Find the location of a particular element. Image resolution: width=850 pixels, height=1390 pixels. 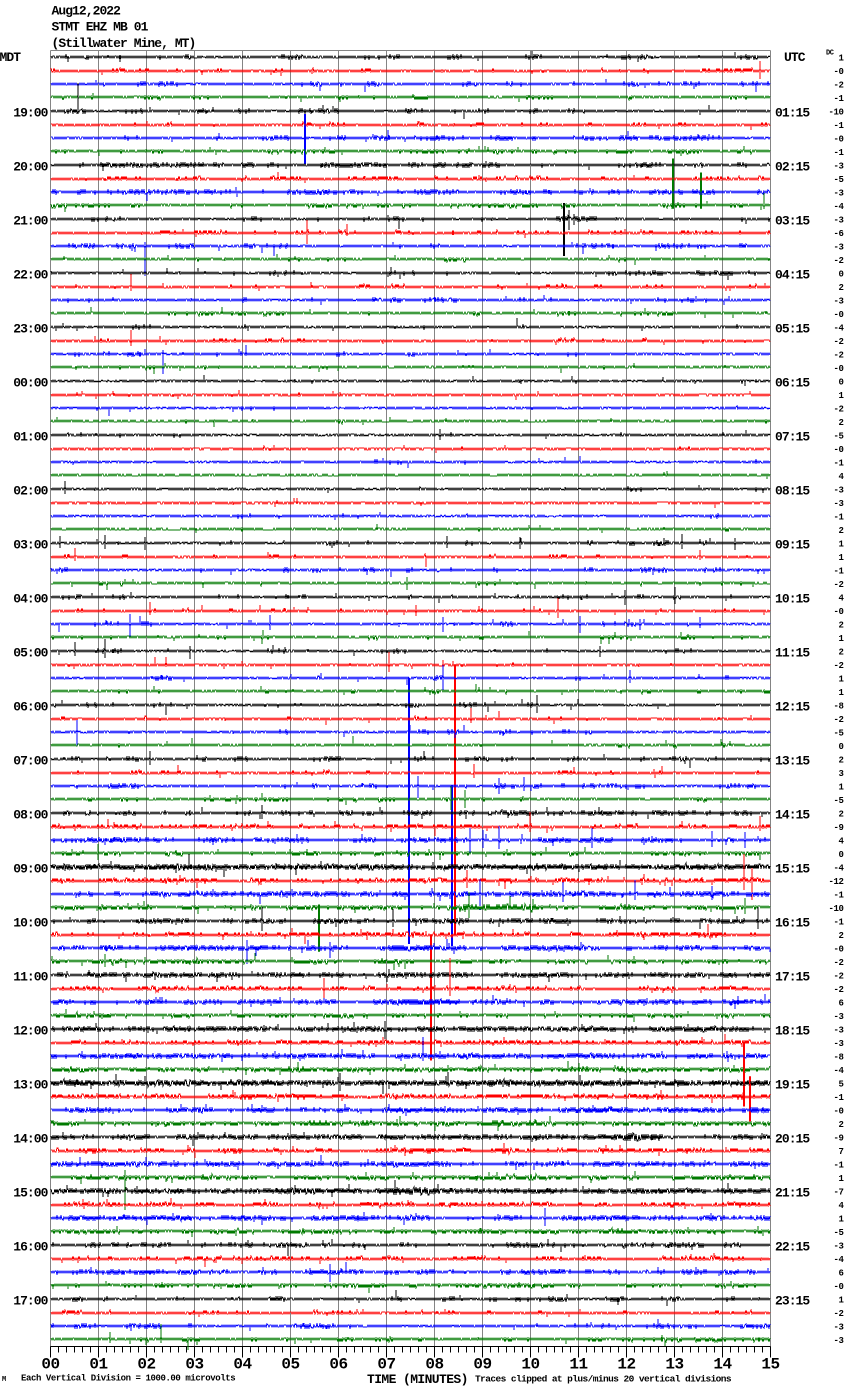

svg-text: 20:00 is located at coordinates (30, 167).